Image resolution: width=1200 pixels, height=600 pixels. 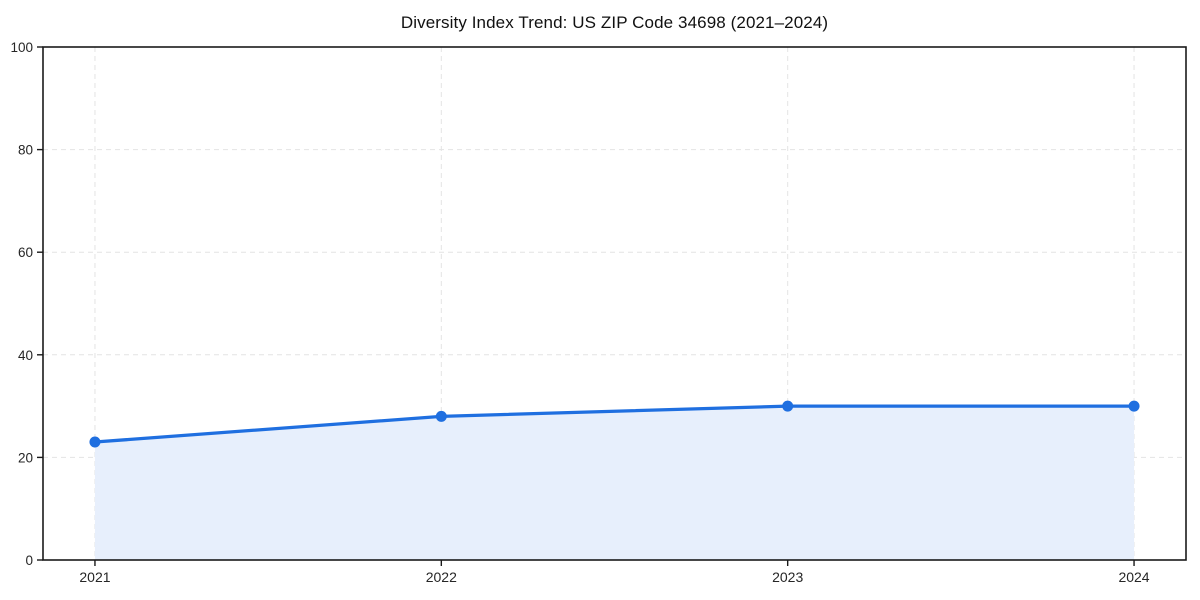 What do you see at coordinates (25, 355) in the screenshot?
I see `y-tick-label: 40` at bounding box center [25, 355].